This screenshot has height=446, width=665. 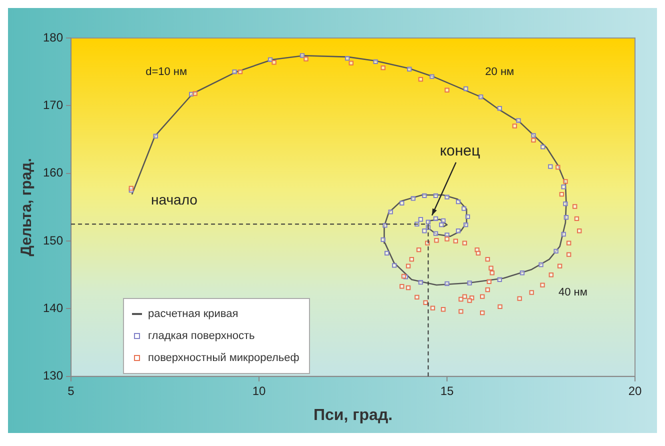 I want to click on y-tick-label: 160, so click(x=53, y=173).